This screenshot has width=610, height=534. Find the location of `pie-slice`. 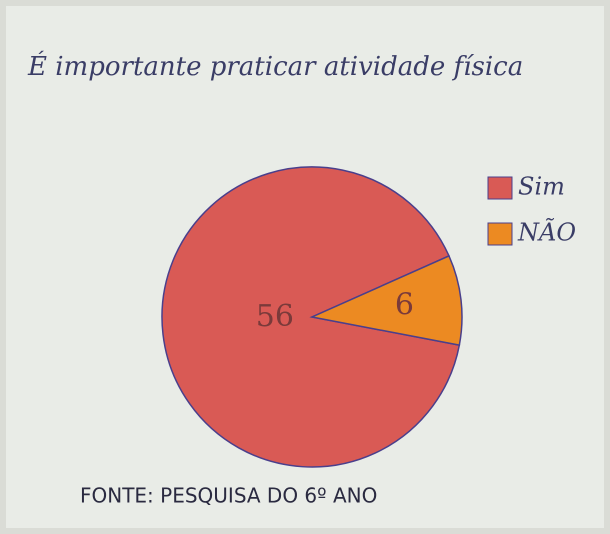

pie-slice is located at coordinates (386, 300).